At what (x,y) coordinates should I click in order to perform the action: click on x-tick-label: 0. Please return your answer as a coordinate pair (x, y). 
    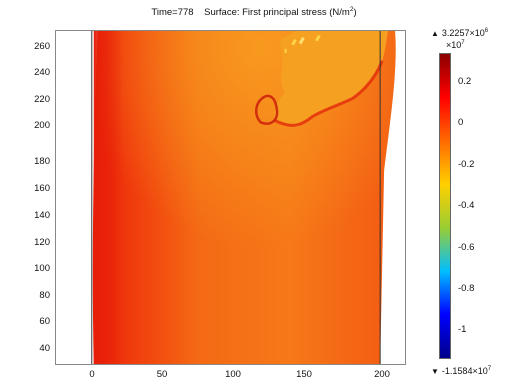
    Looking at the image, I should click on (92, 374).